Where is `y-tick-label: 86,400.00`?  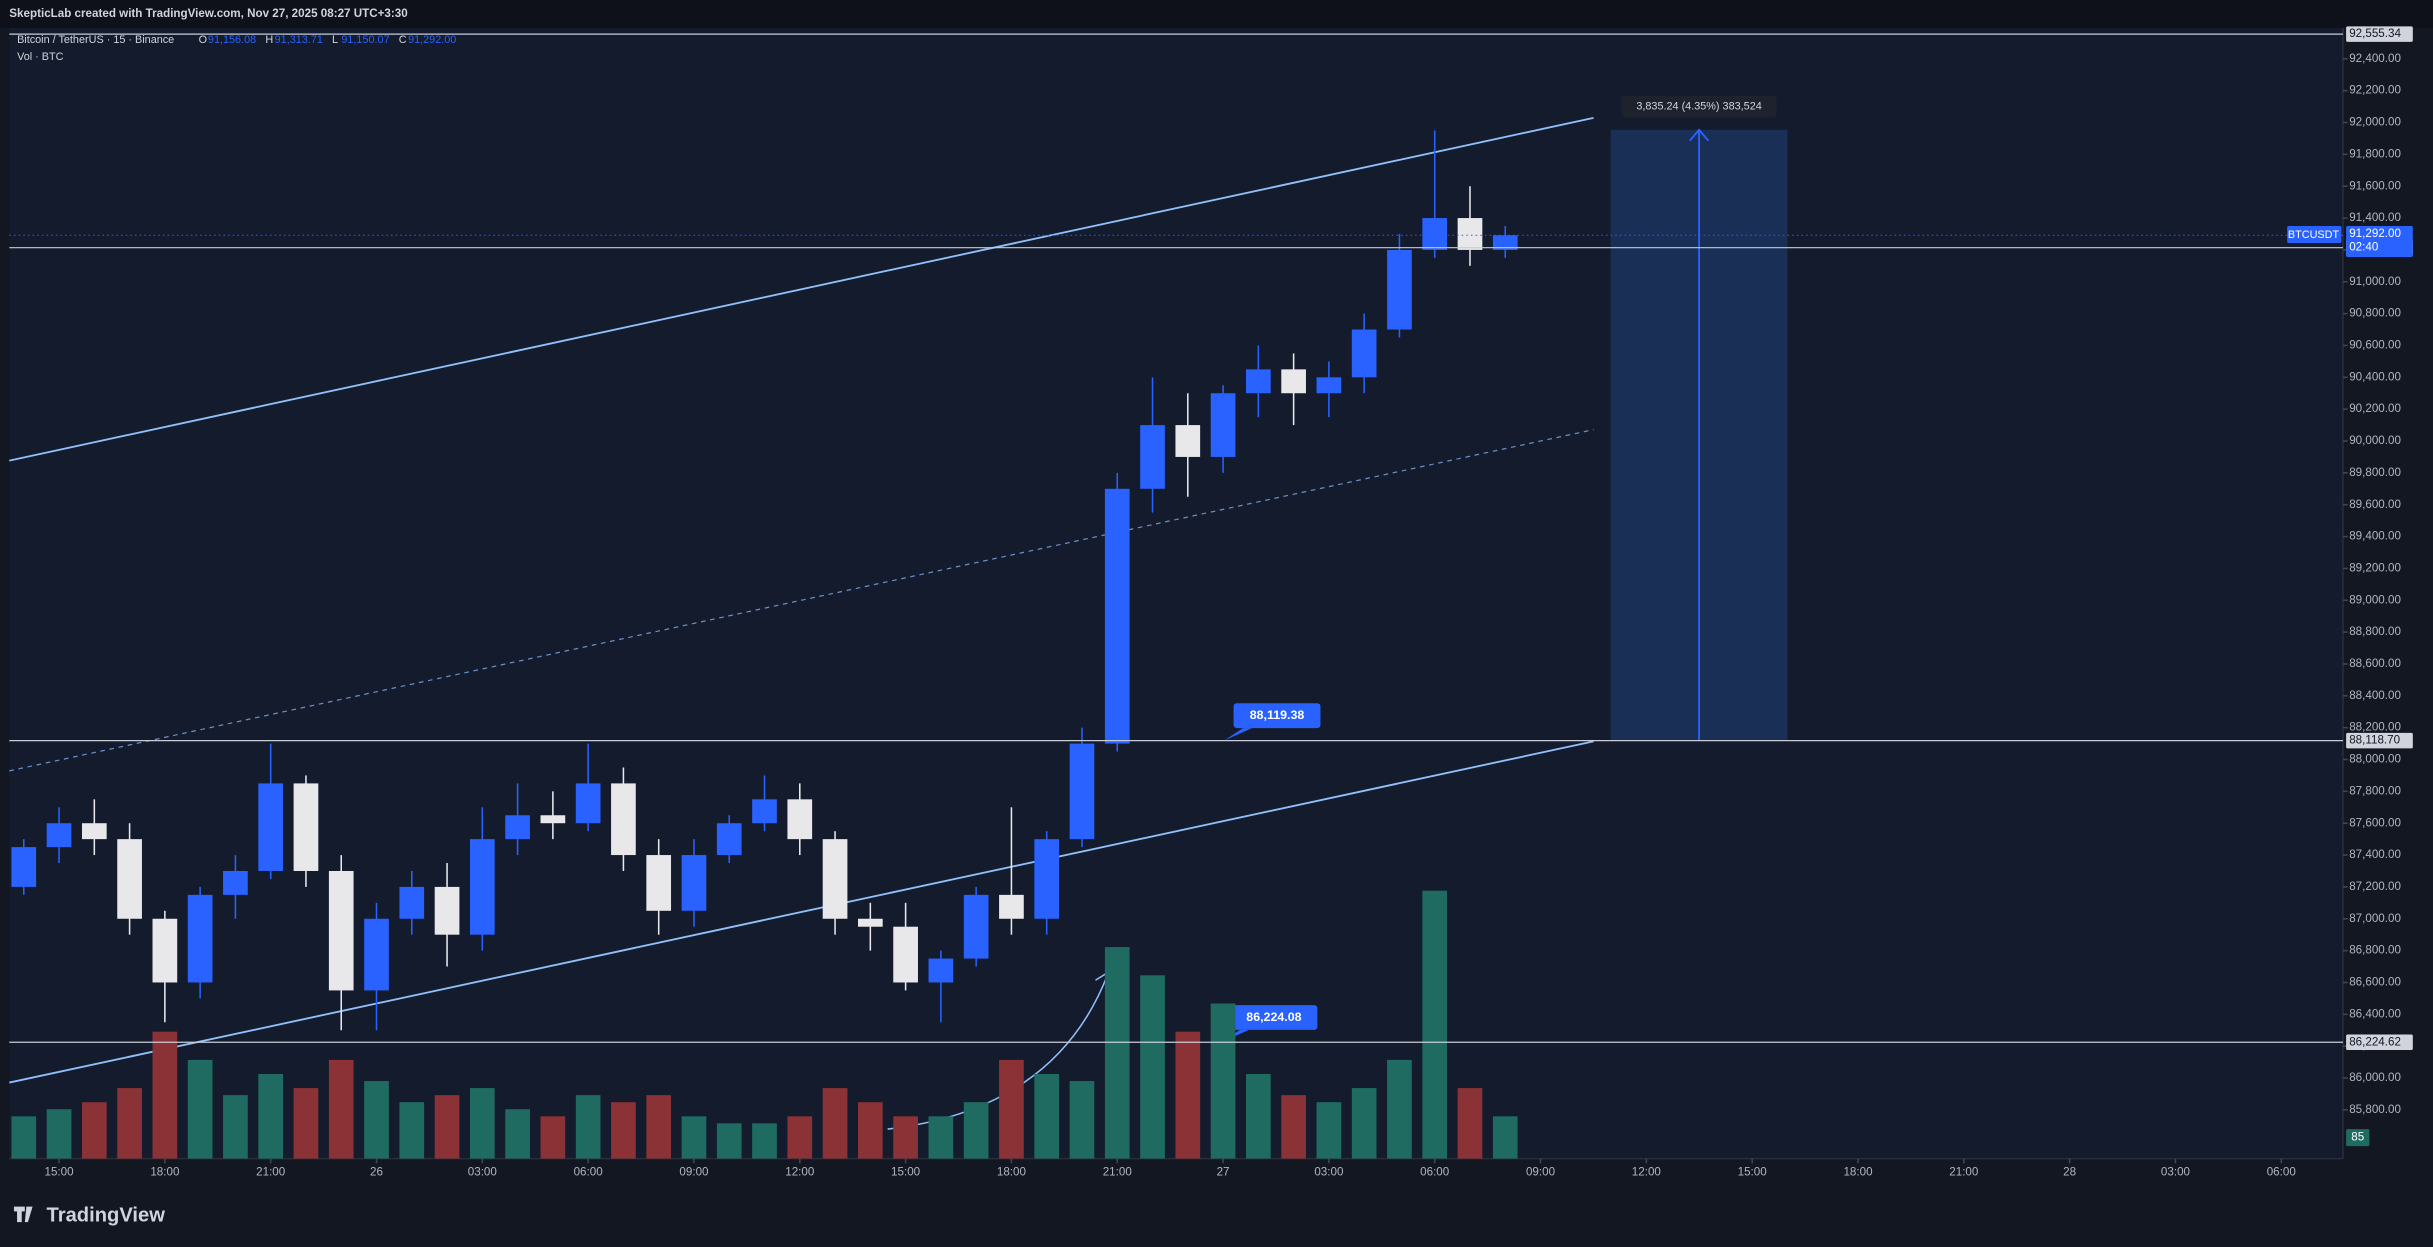
y-tick-label: 86,400.00 is located at coordinates (2375, 1013).